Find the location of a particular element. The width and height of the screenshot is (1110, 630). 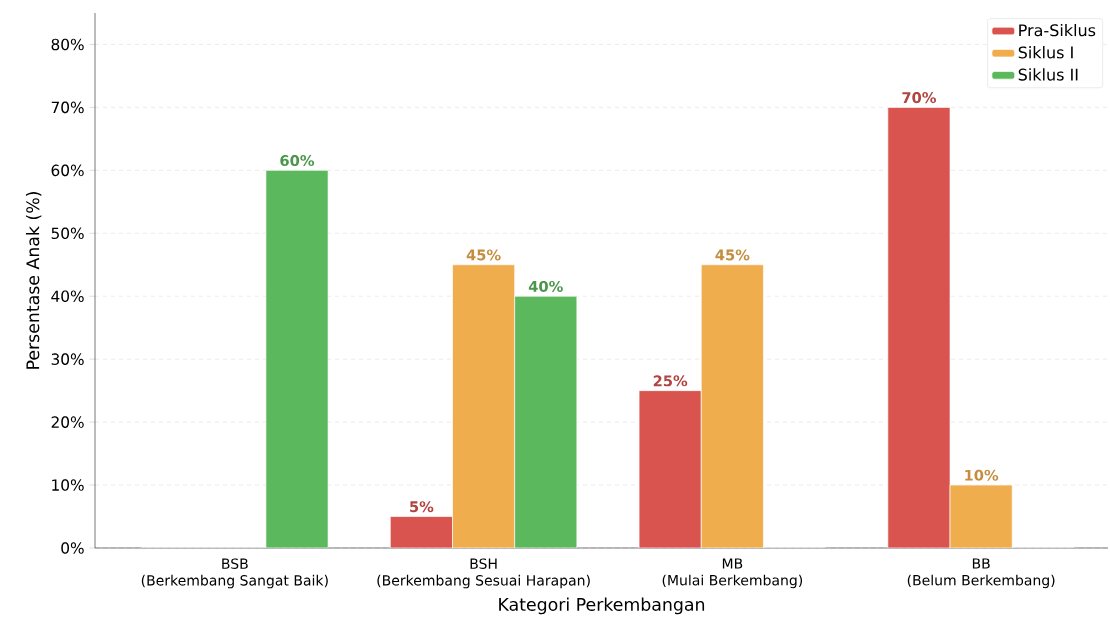

y-tick-label: 20% is located at coordinates (67, 422).